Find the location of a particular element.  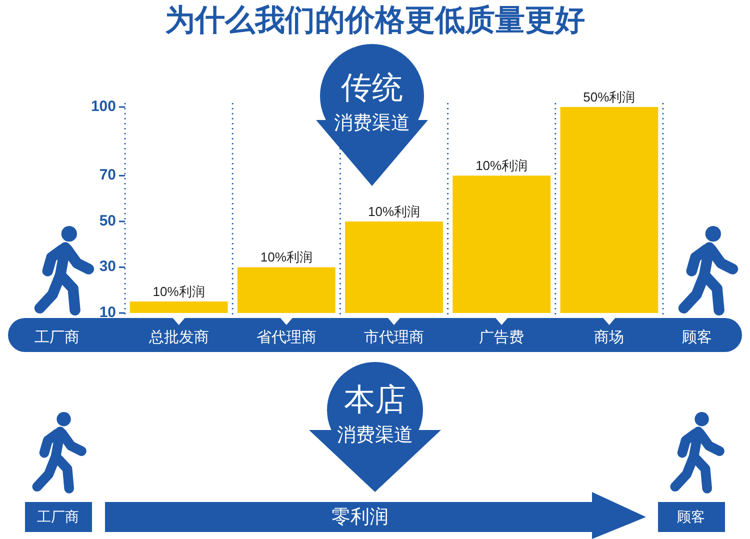

x-tick-label: 省代理商 is located at coordinates (286, 337).